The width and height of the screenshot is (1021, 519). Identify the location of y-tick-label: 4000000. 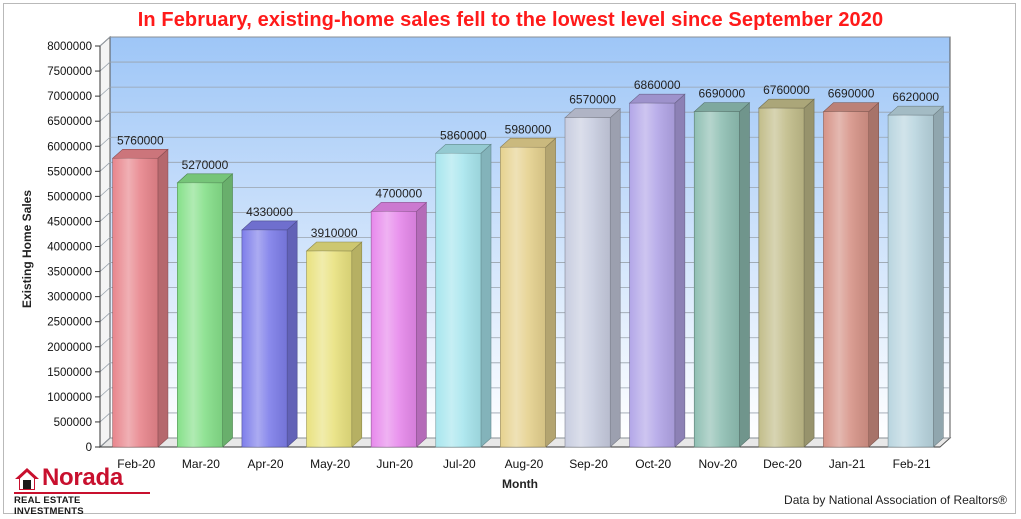
(69, 248).